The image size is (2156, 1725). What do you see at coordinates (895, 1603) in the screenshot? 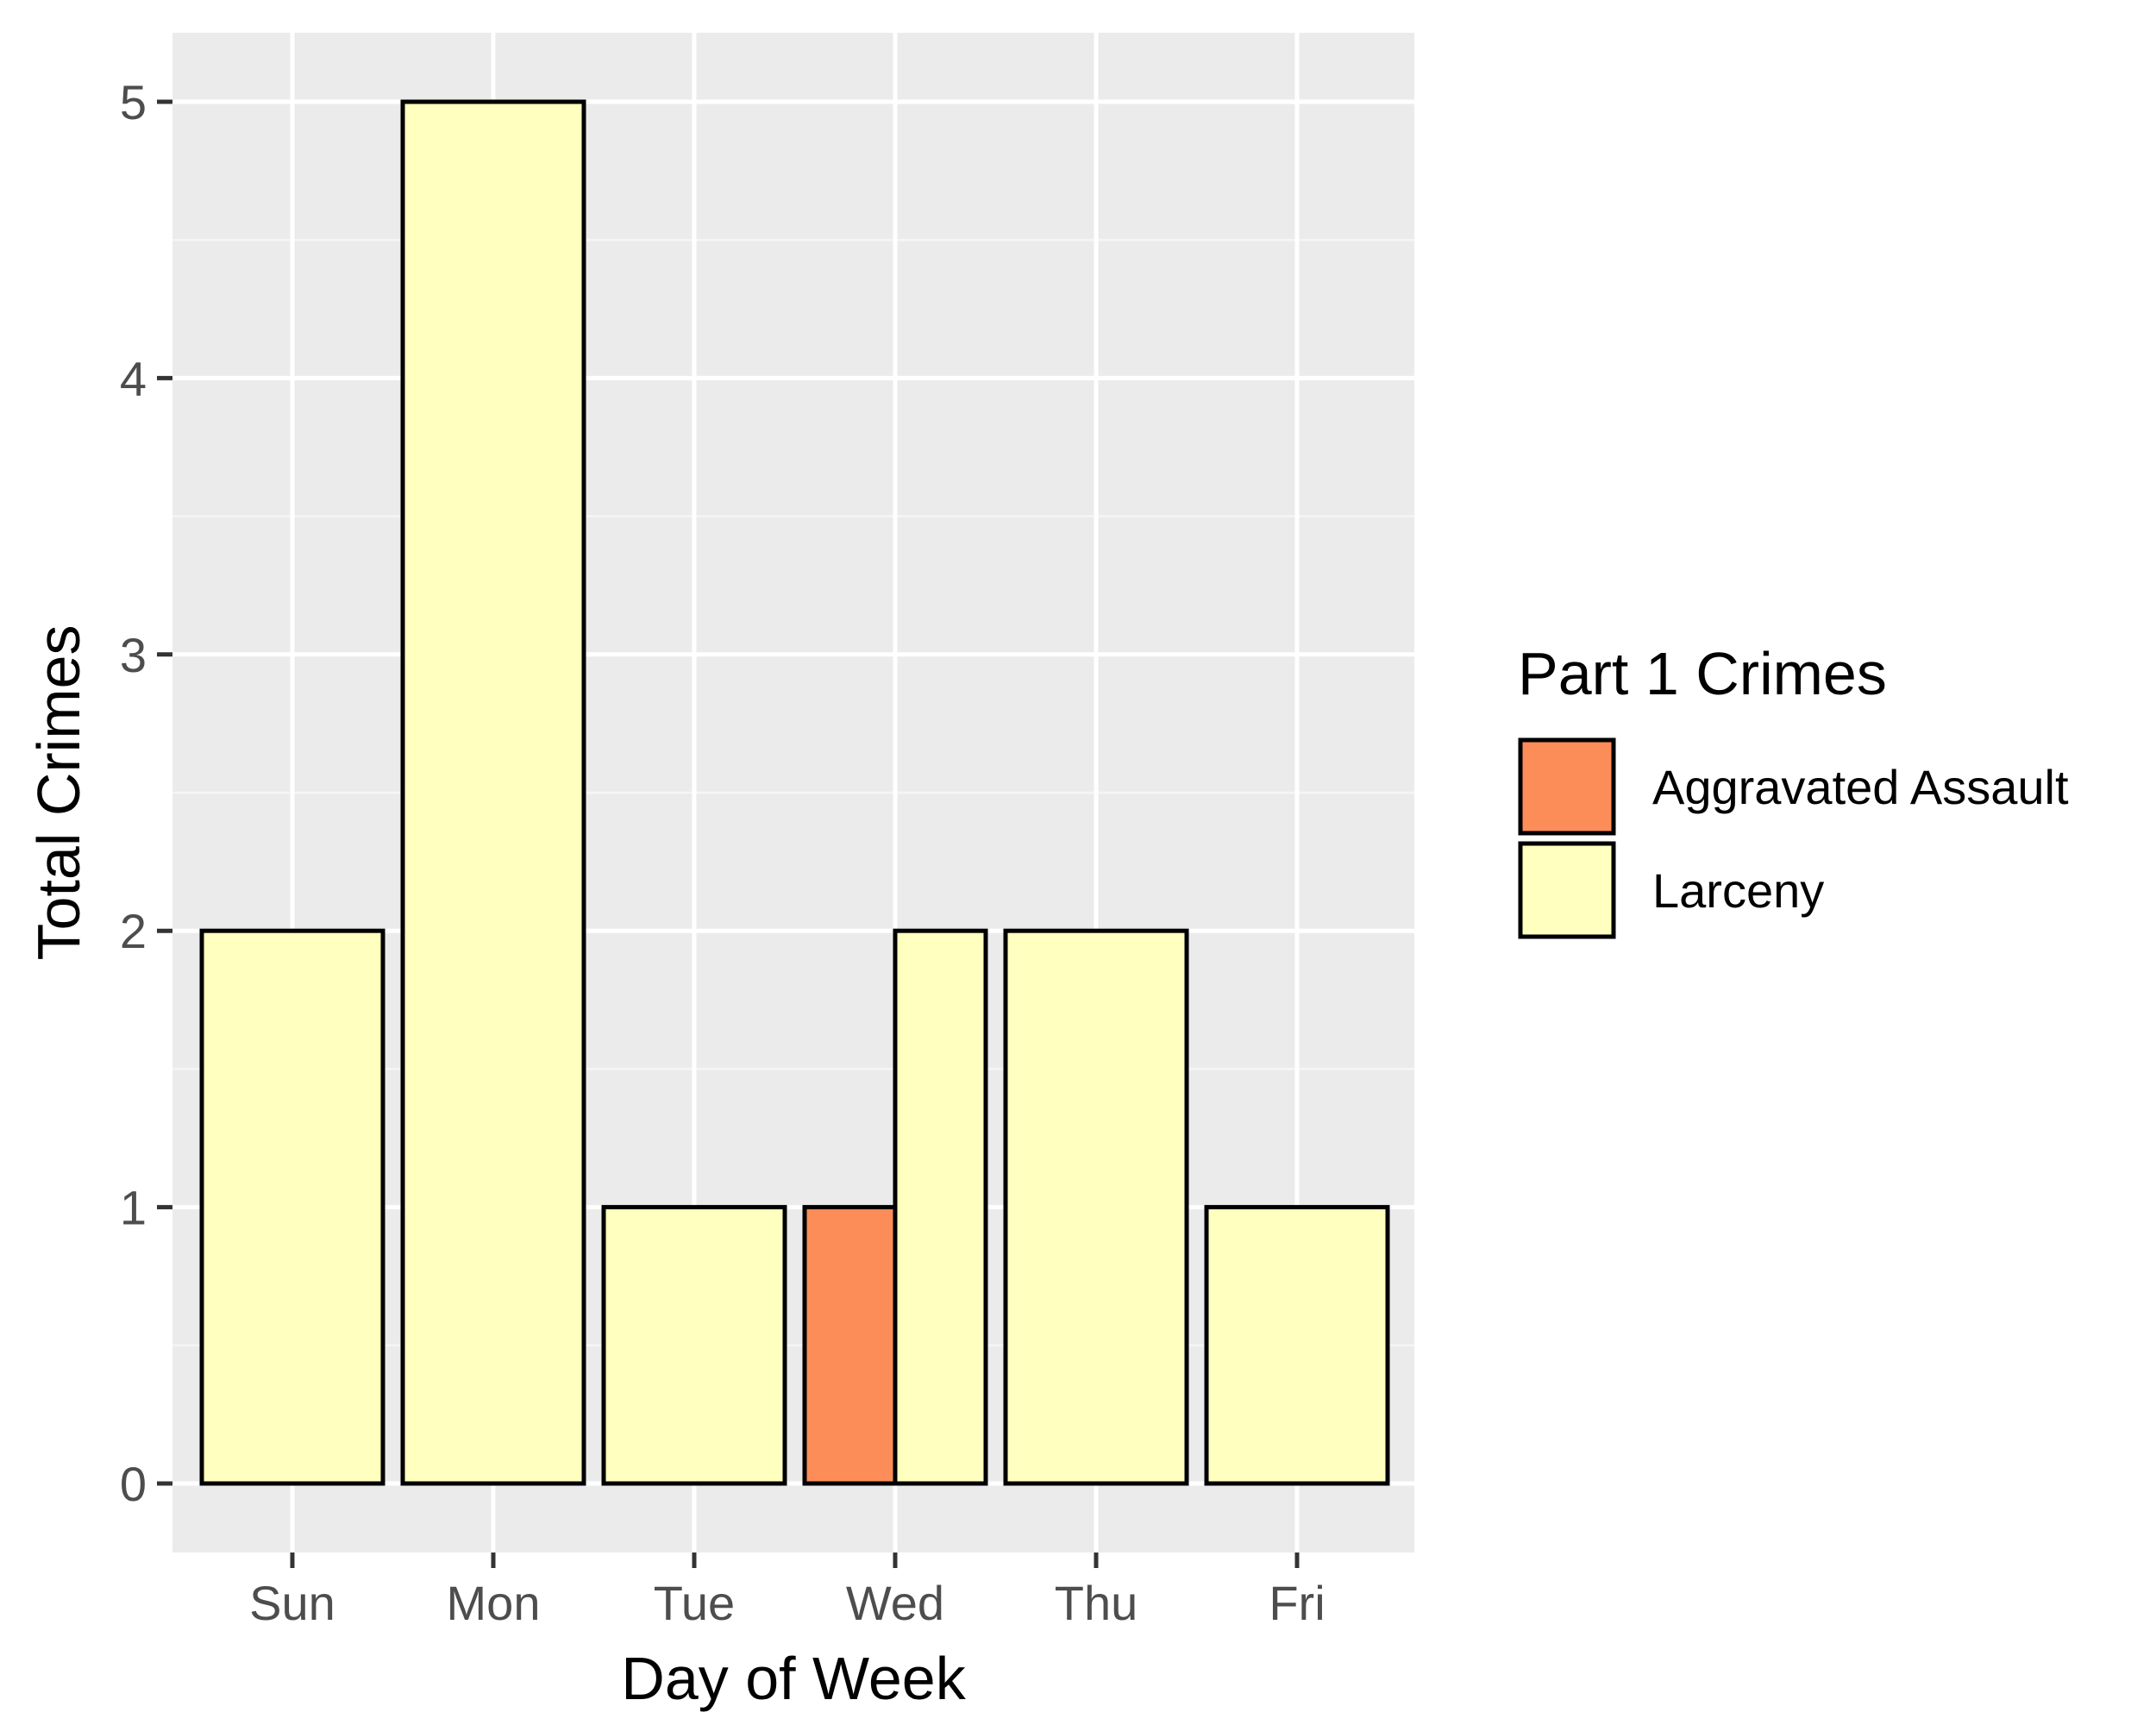
I see `x-tick-label: Wed` at bounding box center [895, 1603].